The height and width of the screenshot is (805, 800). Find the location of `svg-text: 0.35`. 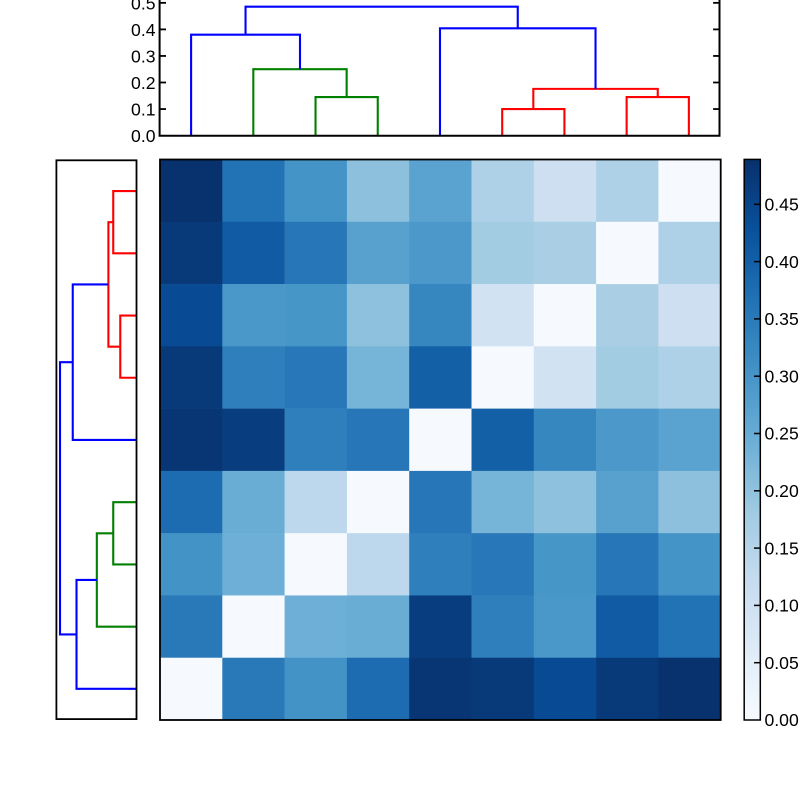

svg-text: 0.35 is located at coordinates (782, 319).